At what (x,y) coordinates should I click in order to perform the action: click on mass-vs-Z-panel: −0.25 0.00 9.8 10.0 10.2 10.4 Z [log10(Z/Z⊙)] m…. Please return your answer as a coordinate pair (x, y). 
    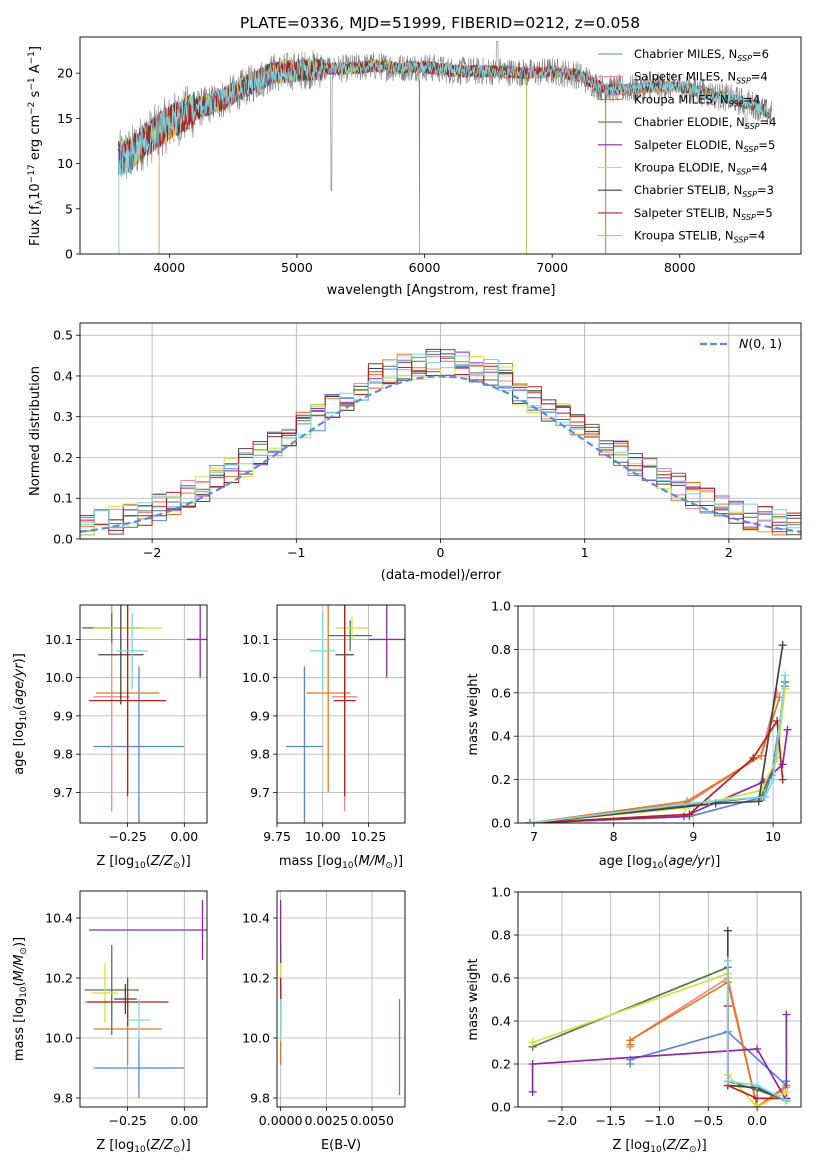
    Looking at the image, I should click on (110, 1022).